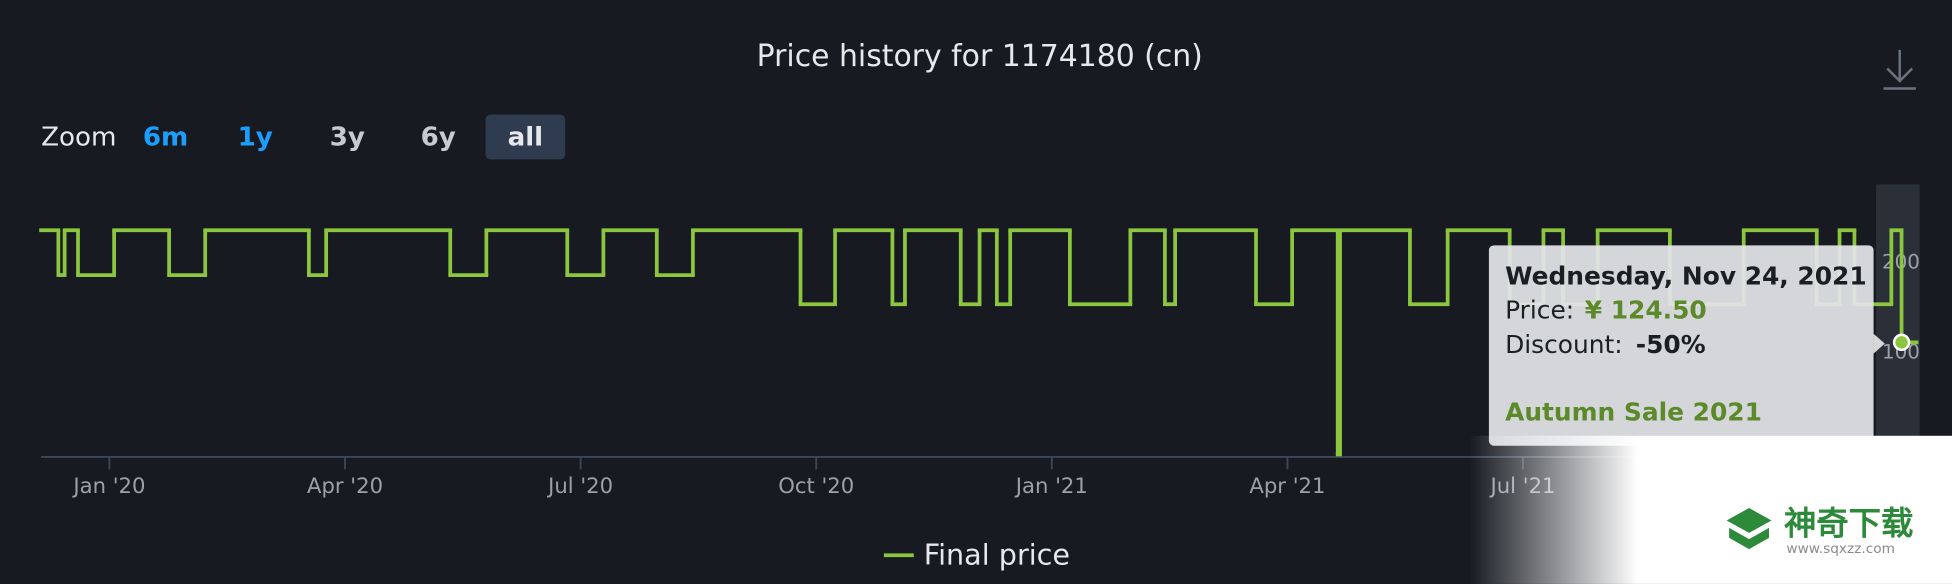  What do you see at coordinates (1633, 411) in the screenshot?
I see `tooltip-event: Autumn Sale 2021` at bounding box center [1633, 411].